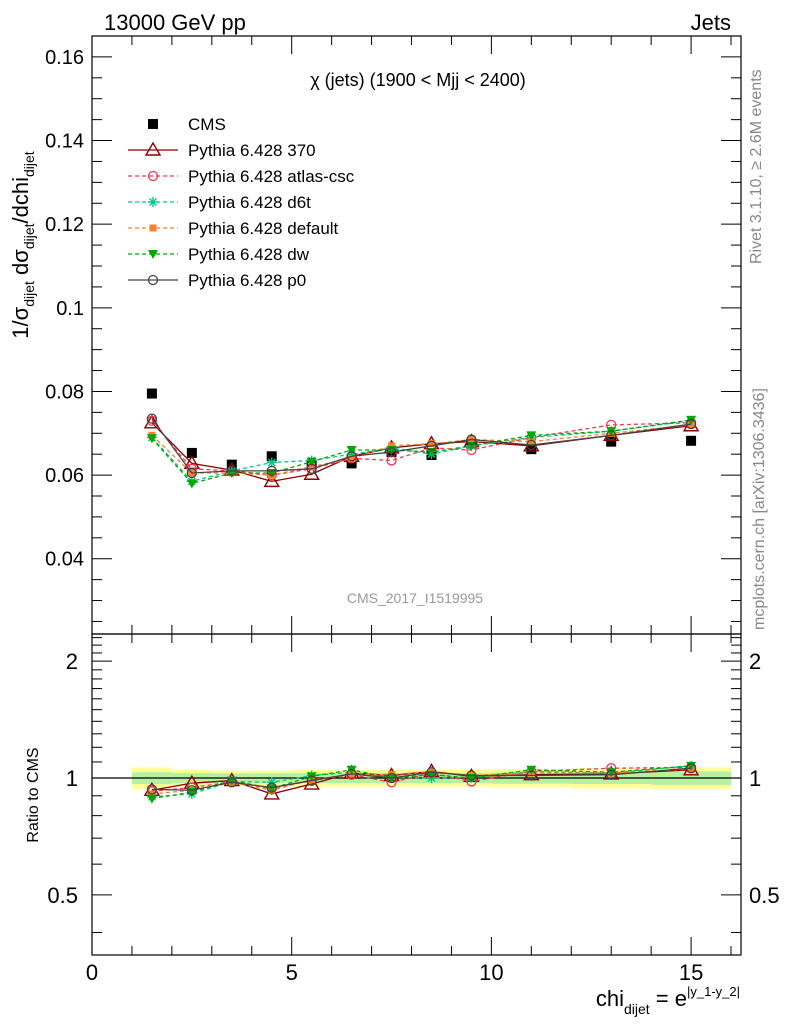 The height and width of the screenshot is (1024, 786). I want to click on ratio-series, so click(421, 782).